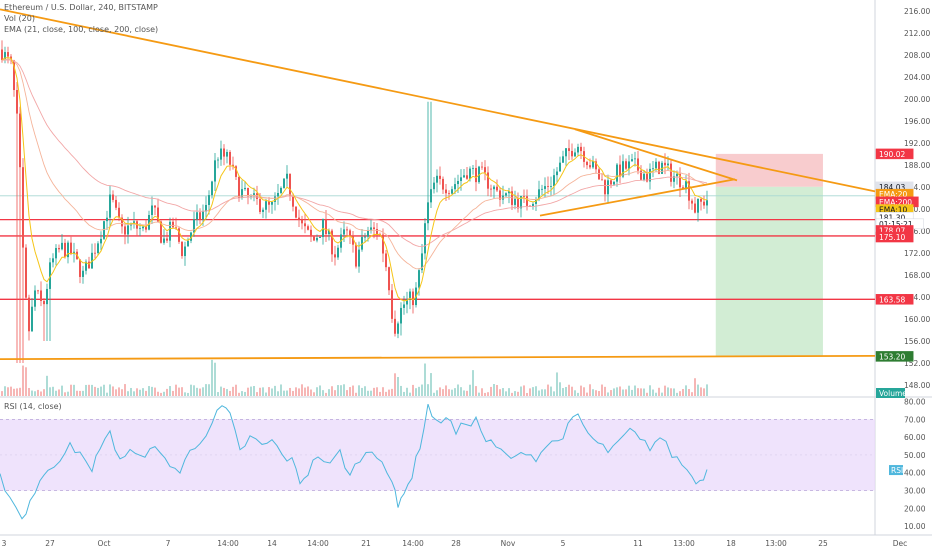 This screenshot has width=932, height=554. I want to click on rsi-tick-label: 20.00, so click(915, 508).